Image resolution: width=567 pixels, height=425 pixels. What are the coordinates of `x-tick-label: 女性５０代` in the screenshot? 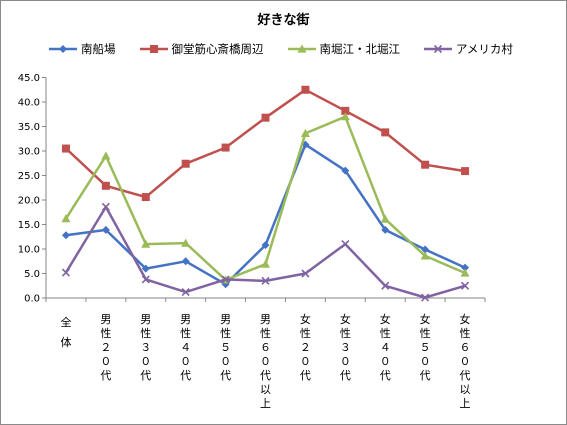 It's located at (425, 347).